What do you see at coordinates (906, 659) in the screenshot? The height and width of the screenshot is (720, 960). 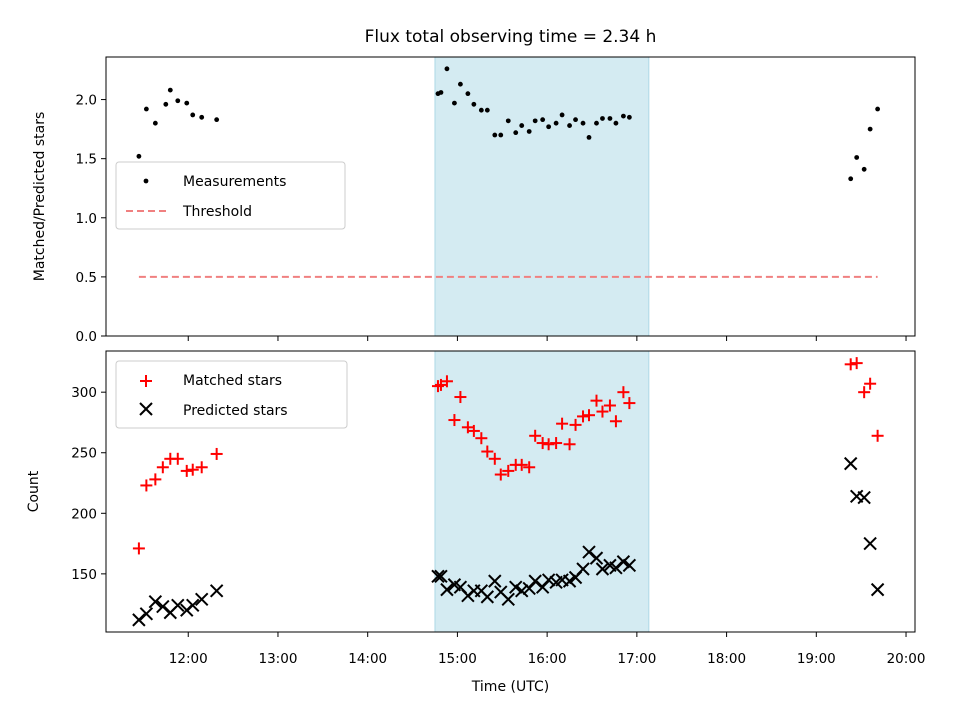 I see `x-tick-label: 20:00` at bounding box center [906, 659].